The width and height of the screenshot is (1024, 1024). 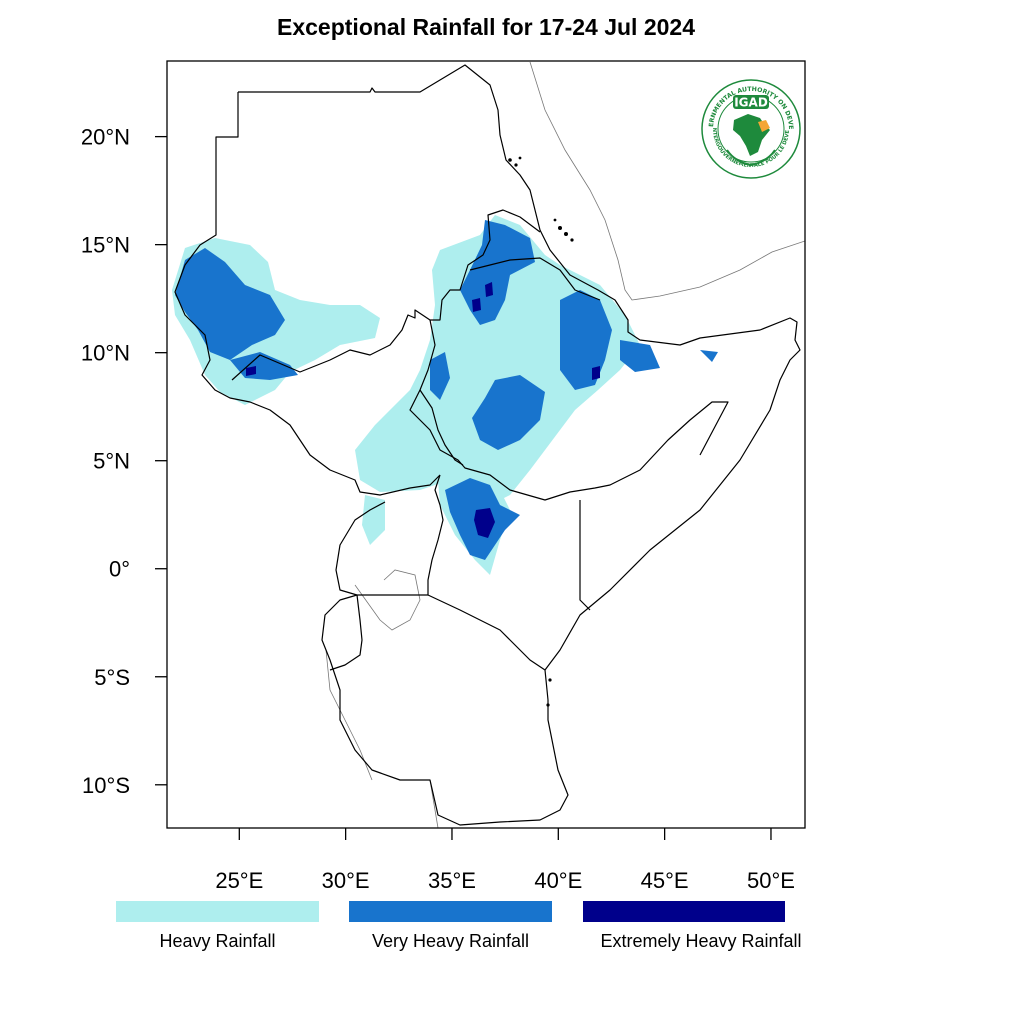 What do you see at coordinates (450, 911) in the screenshot?
I see `legend-swatch-very-heavy` at bounding box center [450, 911].